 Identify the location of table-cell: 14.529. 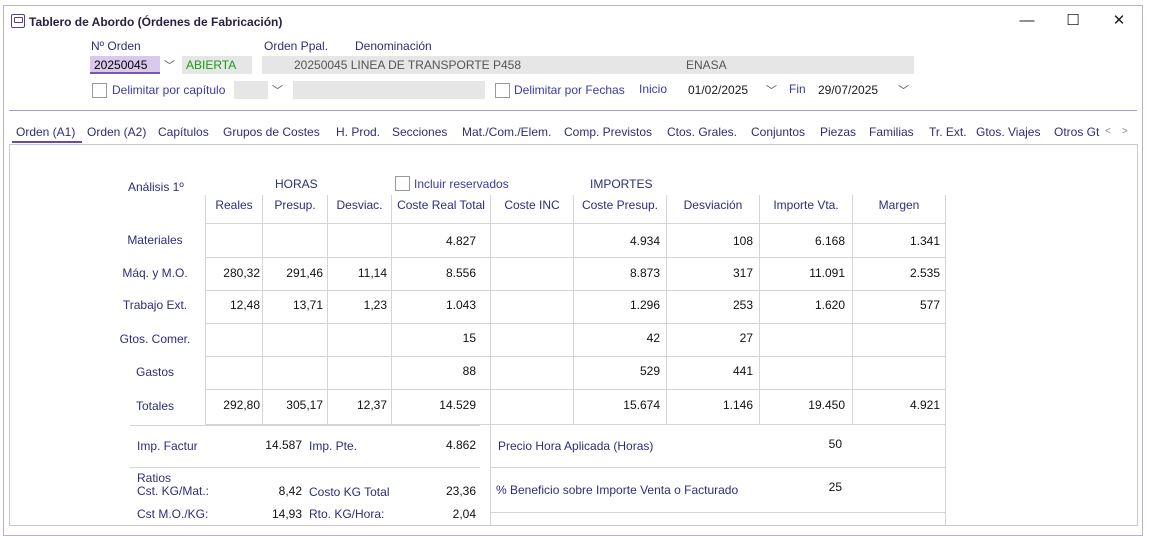
(457, 405).